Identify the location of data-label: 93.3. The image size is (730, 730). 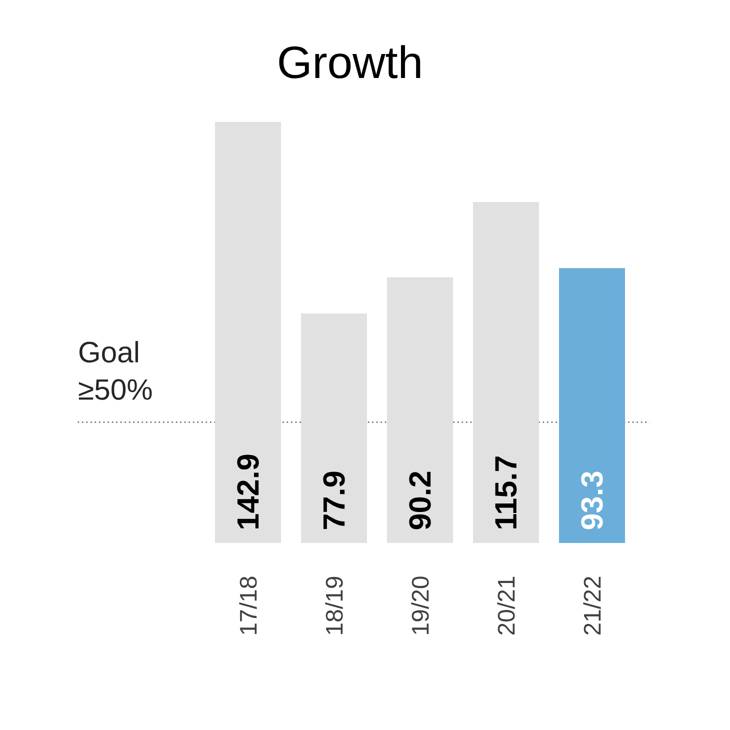
(592, 501).